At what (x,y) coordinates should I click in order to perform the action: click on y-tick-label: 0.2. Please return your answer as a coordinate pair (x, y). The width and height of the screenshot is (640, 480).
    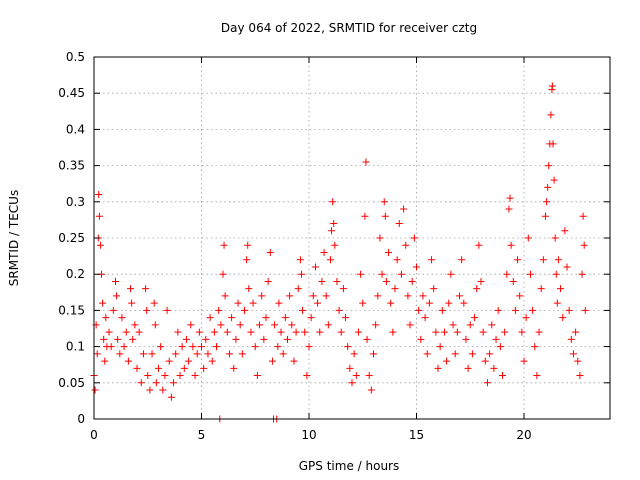
    Looking at the image, I should click on (75, 274).